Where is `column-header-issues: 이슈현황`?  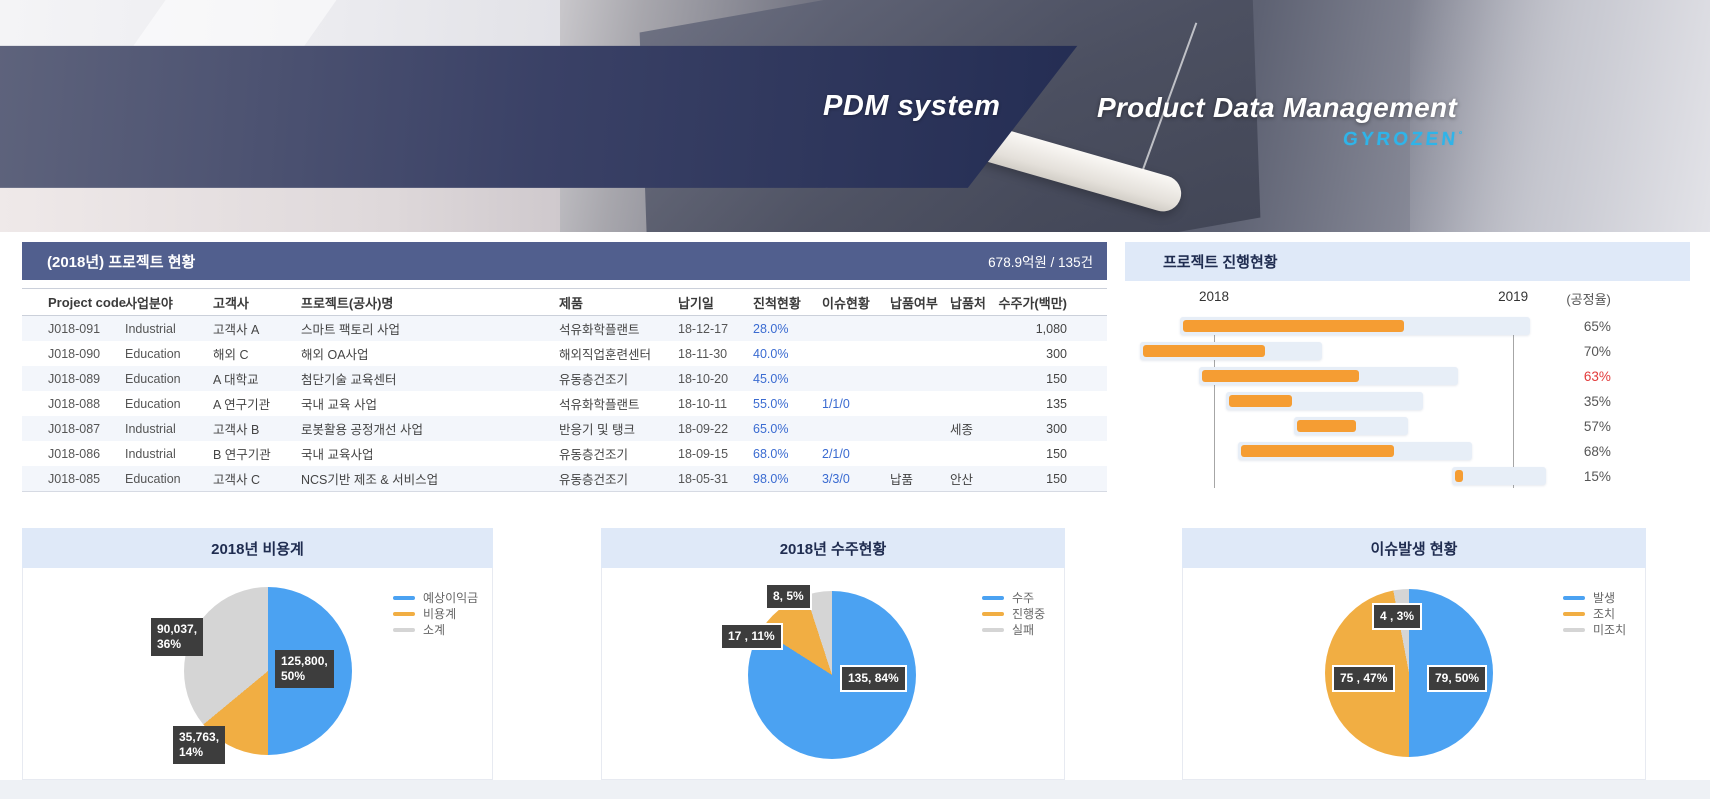
column-header-issues: 이슈현황 is located at coordinates (846, 303).